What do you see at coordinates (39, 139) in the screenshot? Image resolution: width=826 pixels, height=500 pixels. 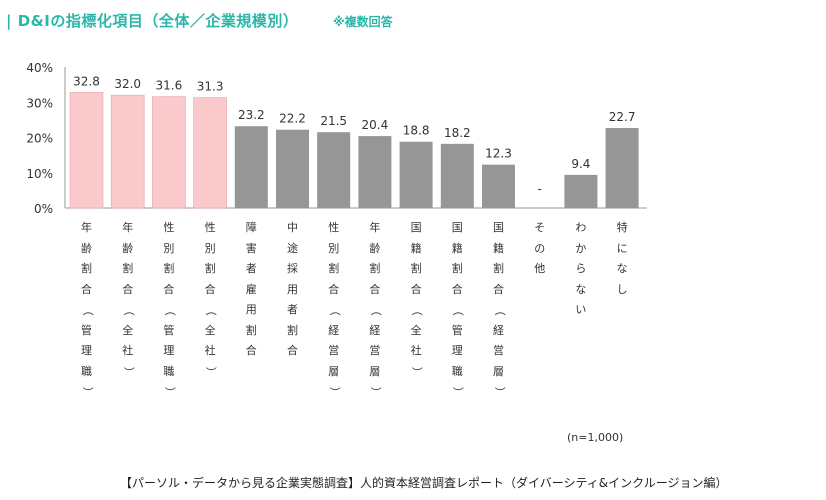 I see `y-tick-label: 20%` at bounding box center [39, 139].